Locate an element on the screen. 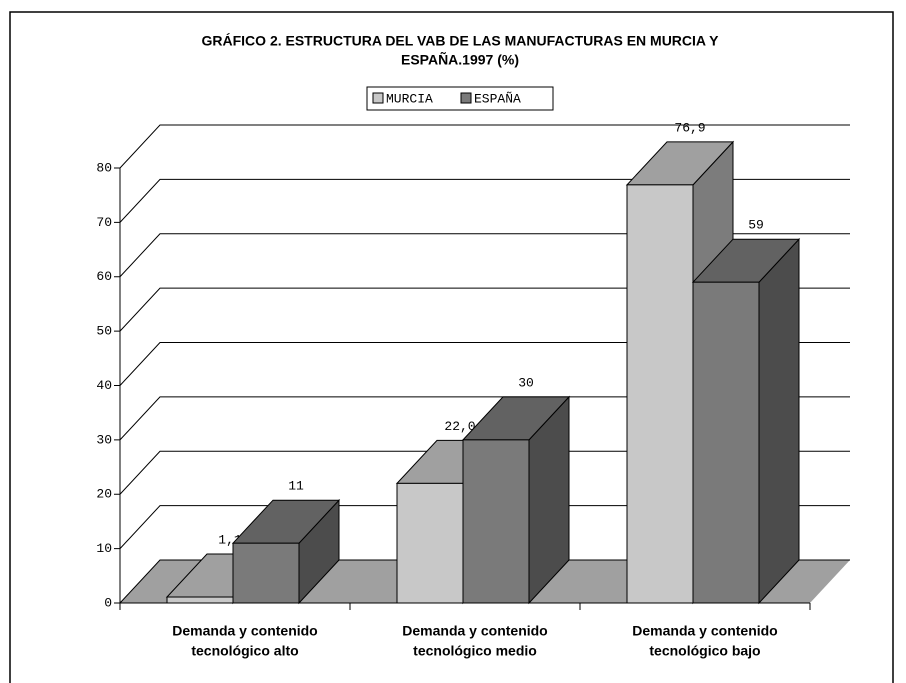 The image size is (906, 683). y-tick-label: 40 is located at coordinates (104, 385).